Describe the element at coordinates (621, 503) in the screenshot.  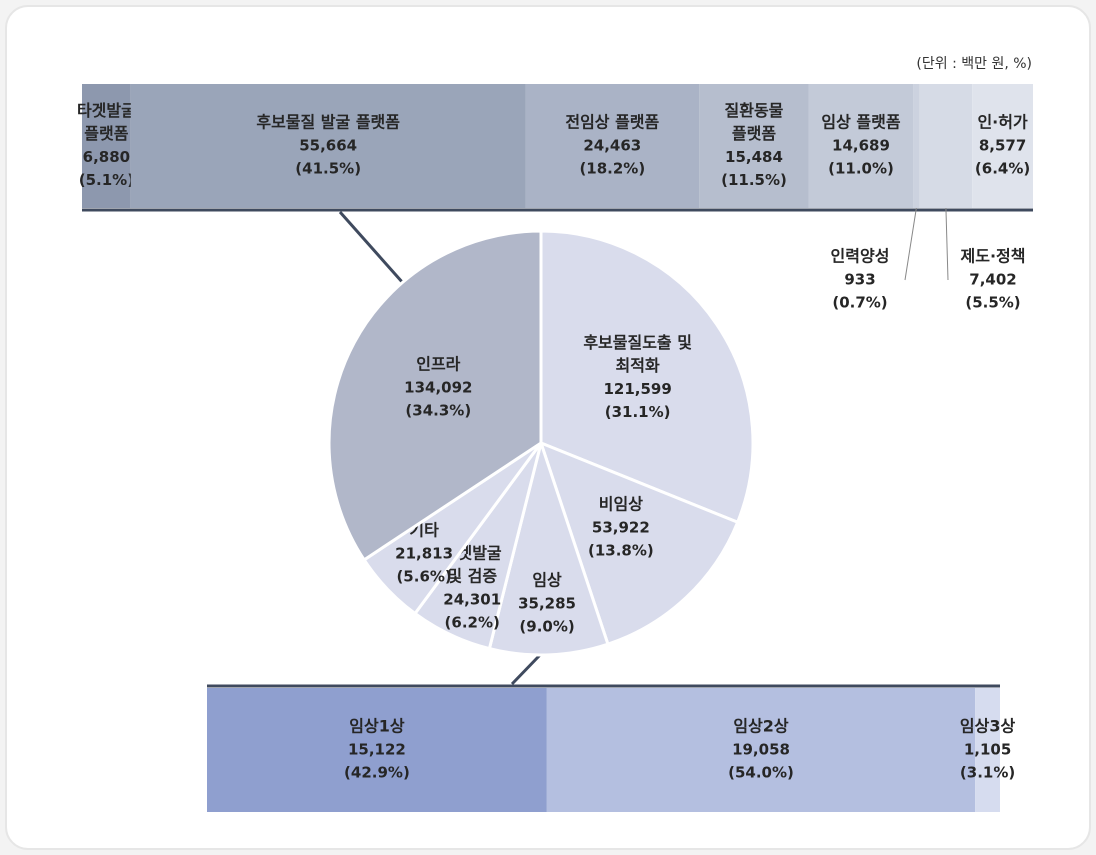
I see `category-label: 비임상` at that location.